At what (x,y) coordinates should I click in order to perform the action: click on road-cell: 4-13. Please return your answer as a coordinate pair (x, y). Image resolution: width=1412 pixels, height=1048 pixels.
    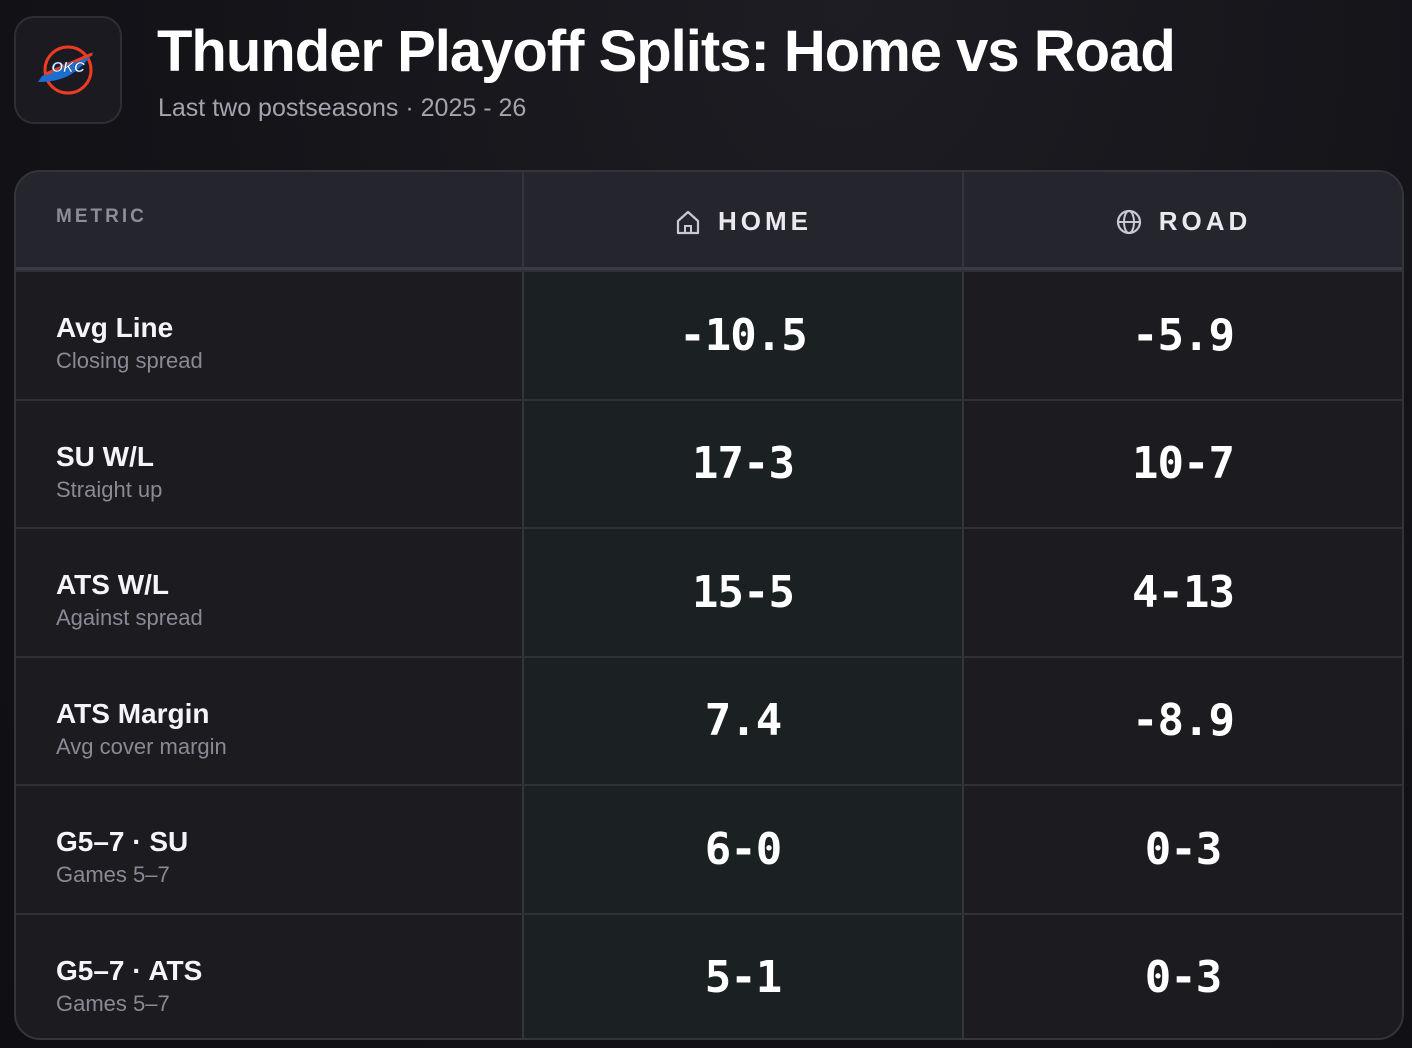
    Looking at the image, I should click on (1183, 592).